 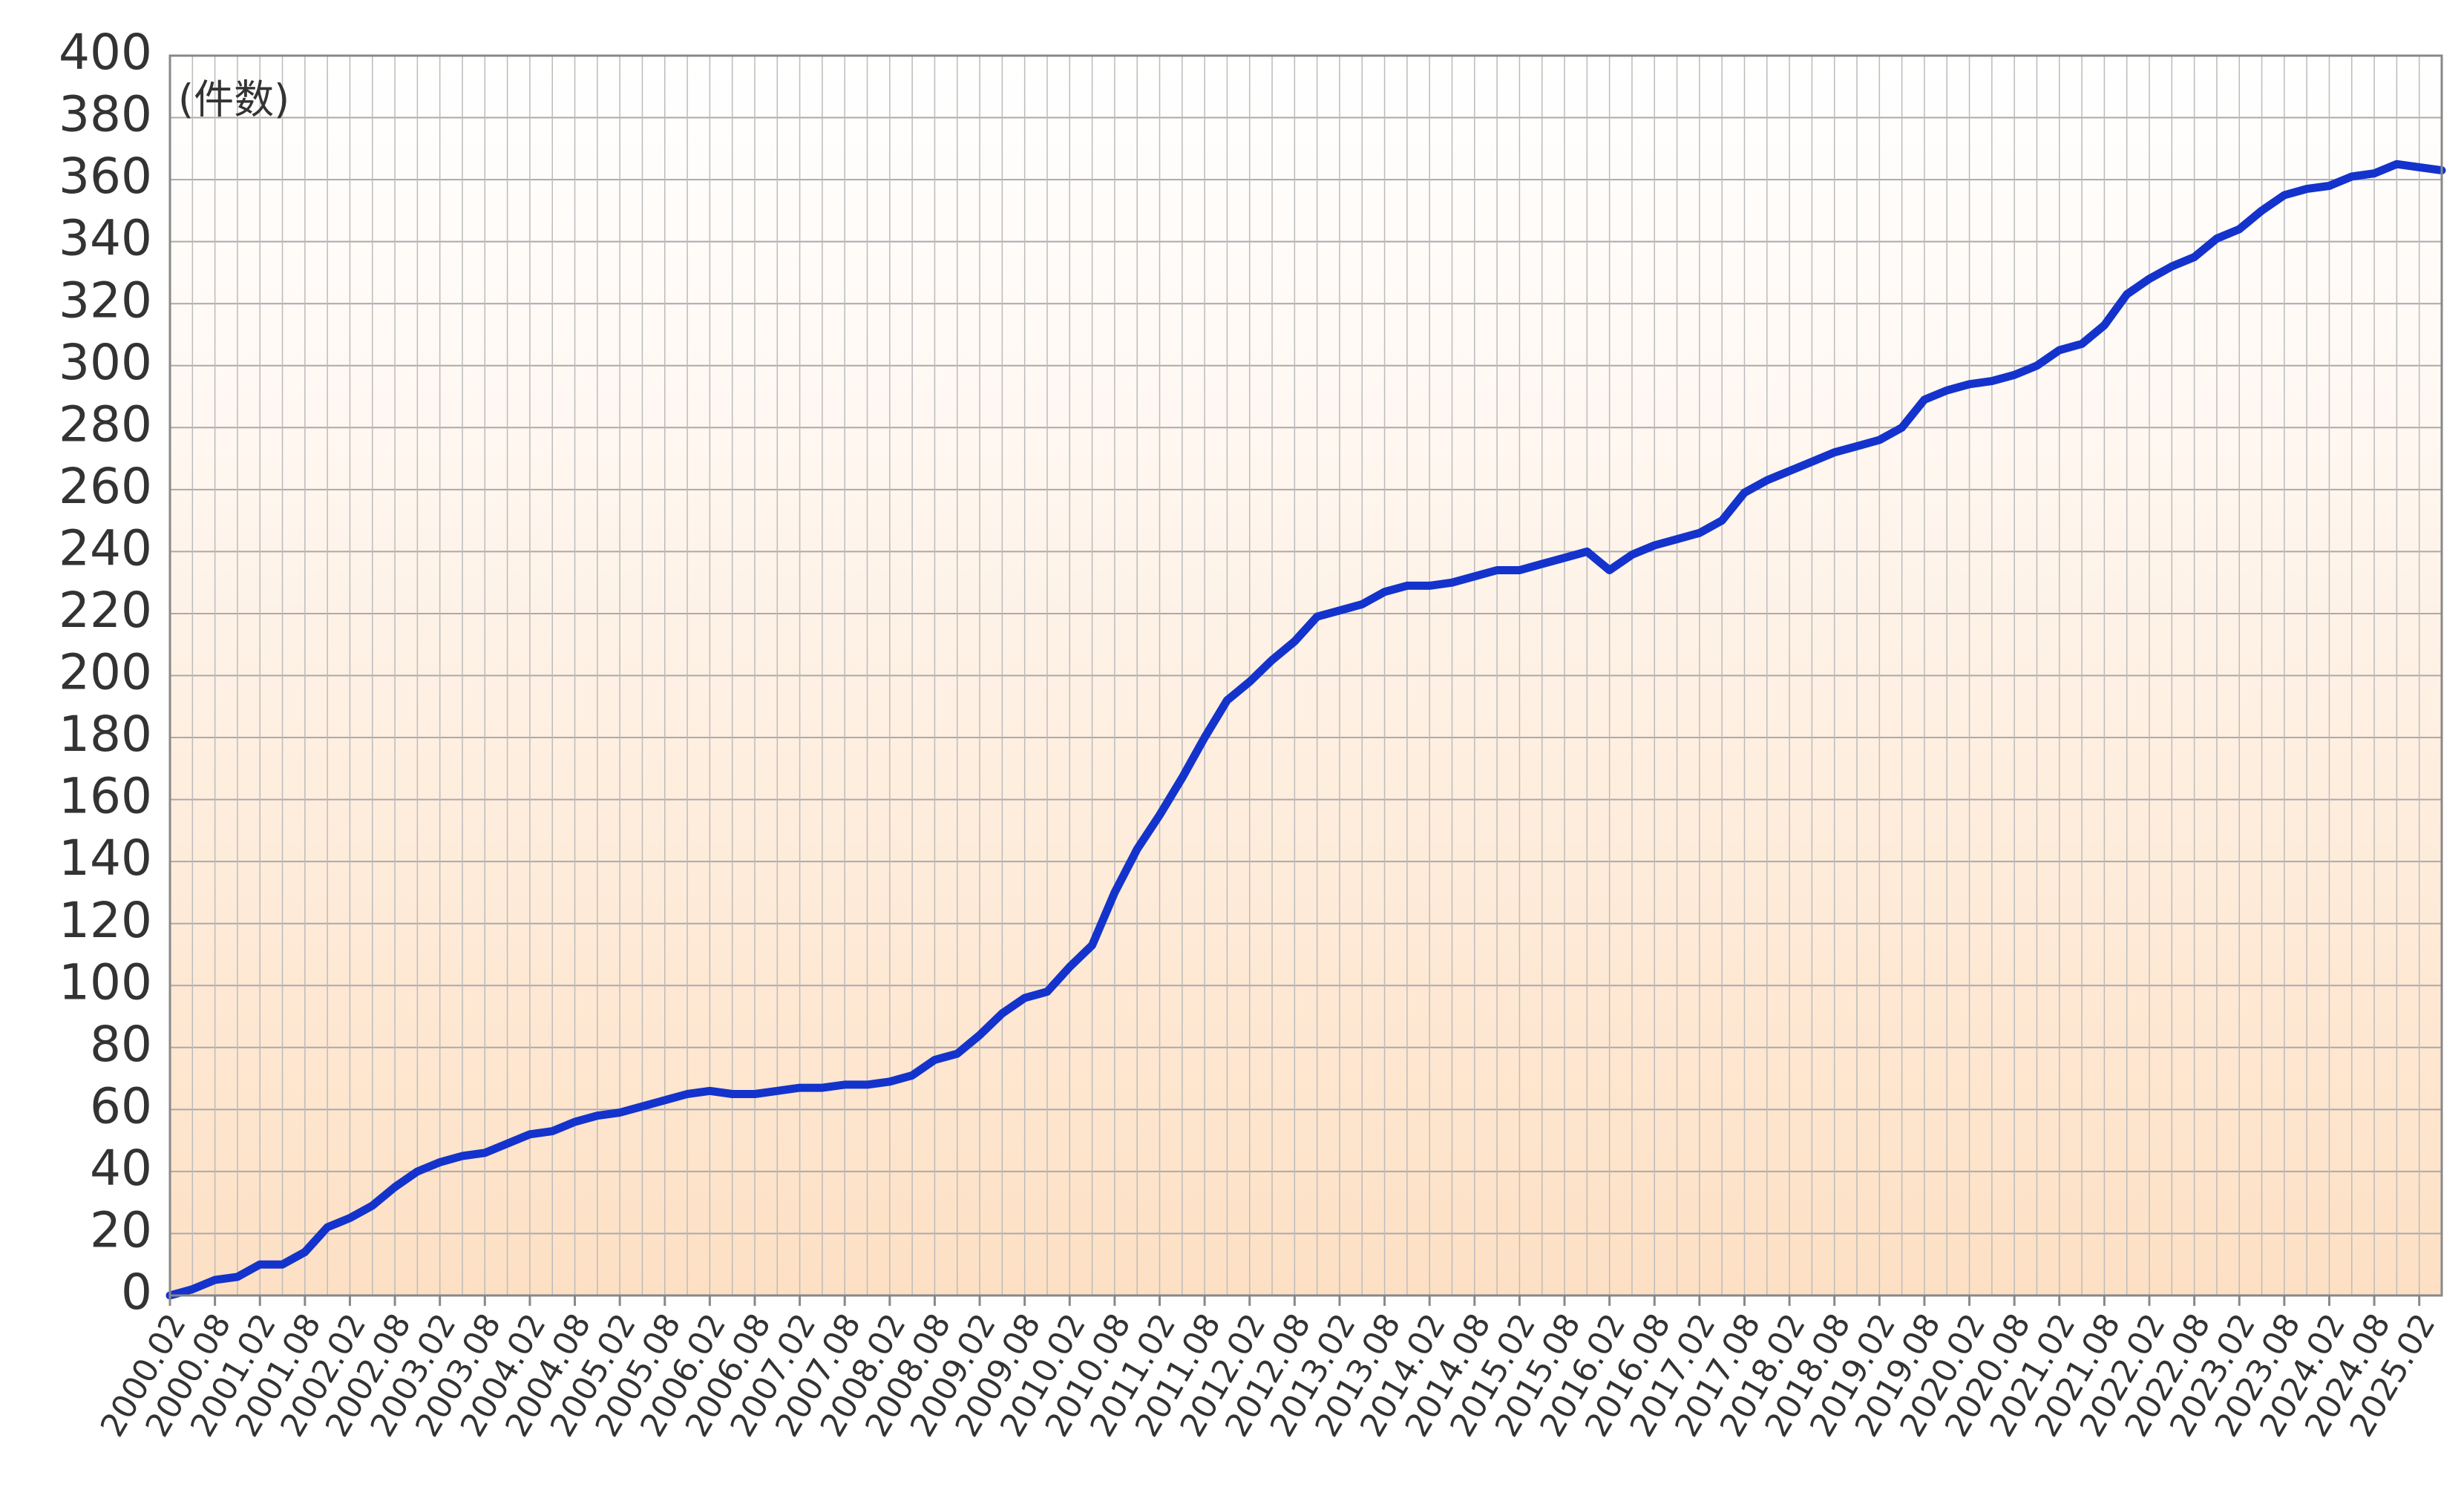 What do you see at coordinates (105, 982) in the screenshot?
I see `y-tick-label: 100` at bounding box center [105, 982].